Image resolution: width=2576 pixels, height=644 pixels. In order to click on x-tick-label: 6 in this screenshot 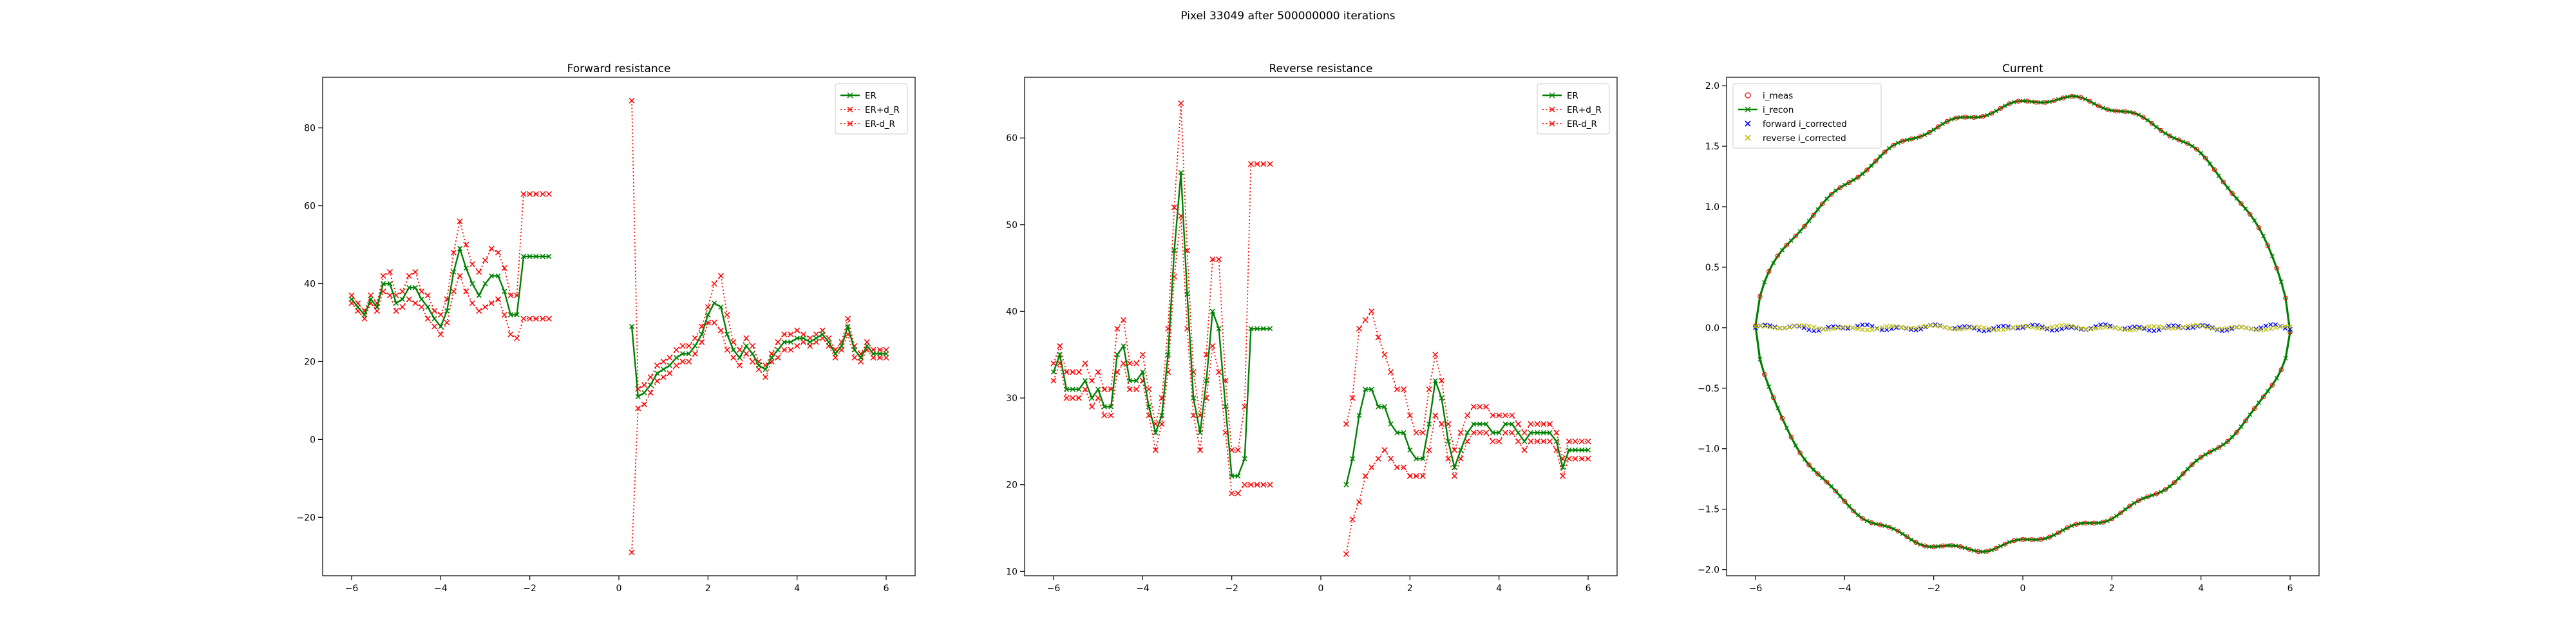, I will do `click(886, 588)`.